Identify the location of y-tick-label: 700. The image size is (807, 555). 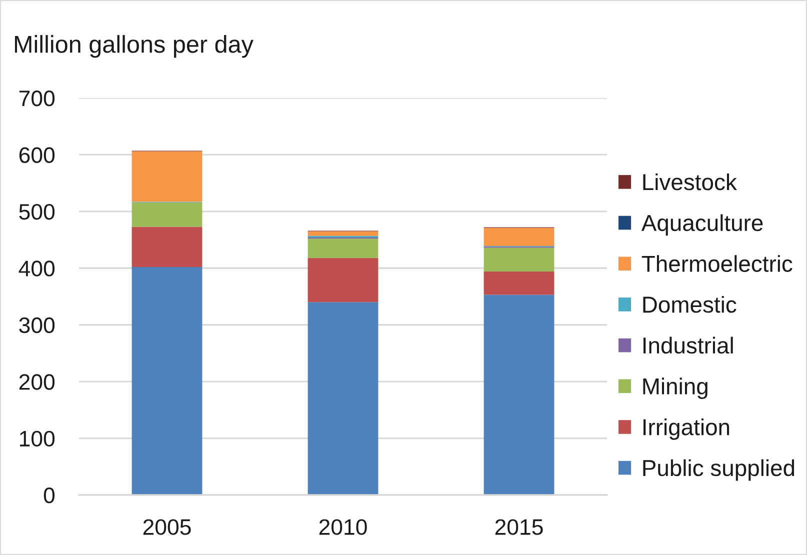
(37, 98).